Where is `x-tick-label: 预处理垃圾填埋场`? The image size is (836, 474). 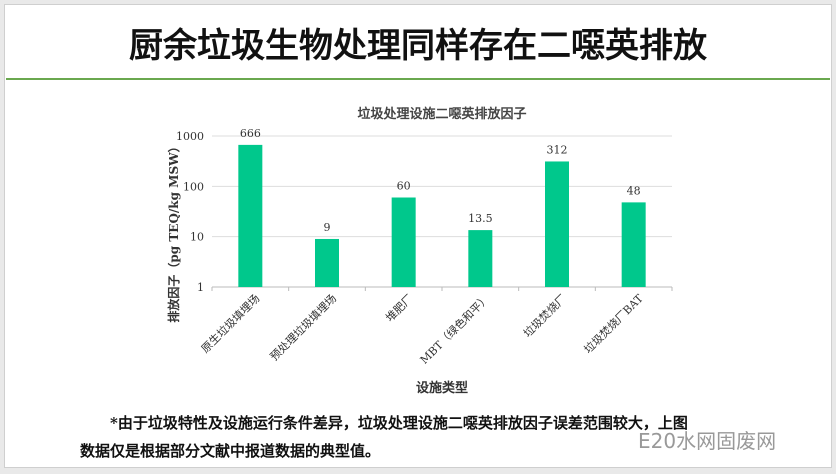
x-tick-label: 预处理垃圾填埋场 is located at coordinates (303, 327).